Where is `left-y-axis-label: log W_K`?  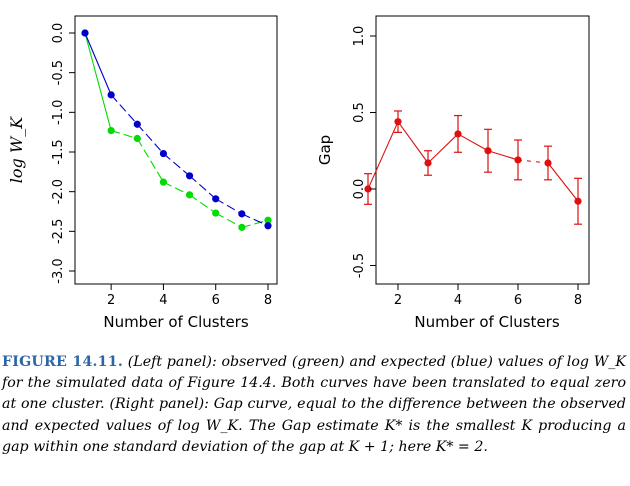
left-y-axis-label: log W_K is located at coordinates (16, 150).